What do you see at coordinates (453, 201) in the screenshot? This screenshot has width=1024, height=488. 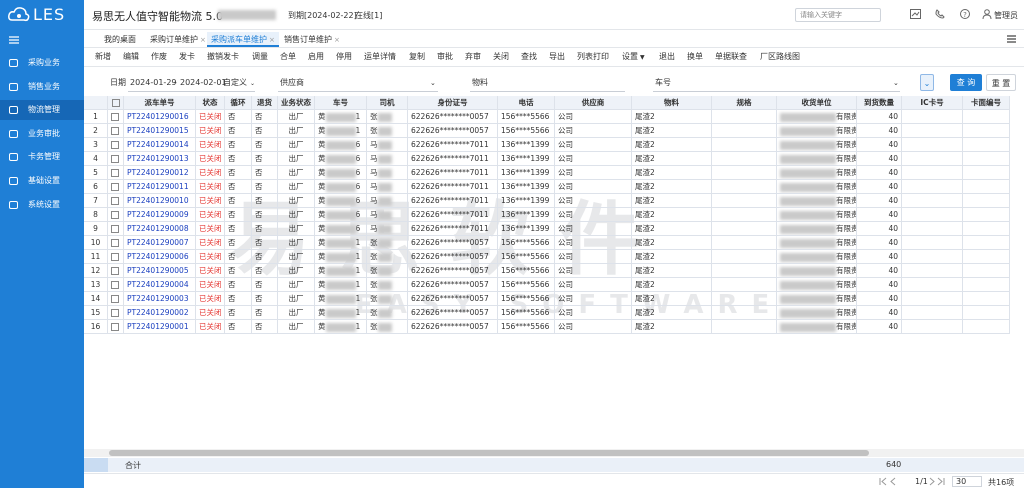 I see `id-card: 622626********7011` at bounding box center [453, 201].